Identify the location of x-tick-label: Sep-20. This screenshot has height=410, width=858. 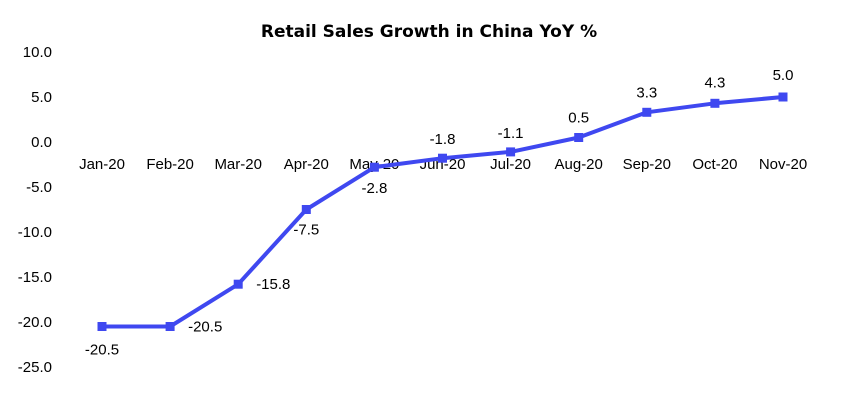
(647, 164).